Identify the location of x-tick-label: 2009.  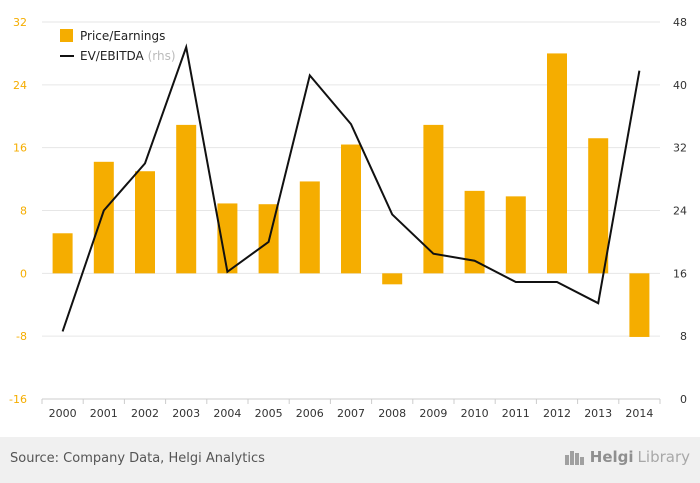
(433, 413).